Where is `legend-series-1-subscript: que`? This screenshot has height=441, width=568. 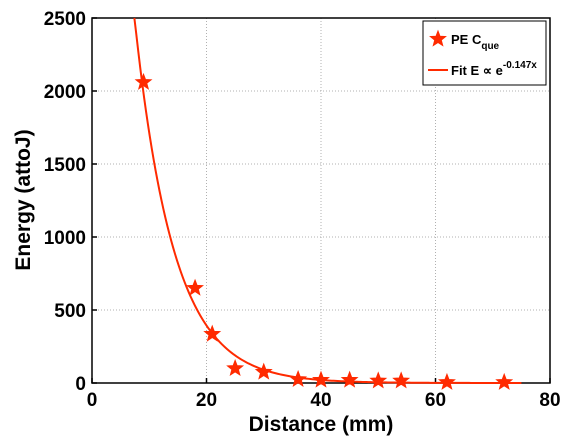 legend-series-1-subscript: que is located at coordinates (490, 46).